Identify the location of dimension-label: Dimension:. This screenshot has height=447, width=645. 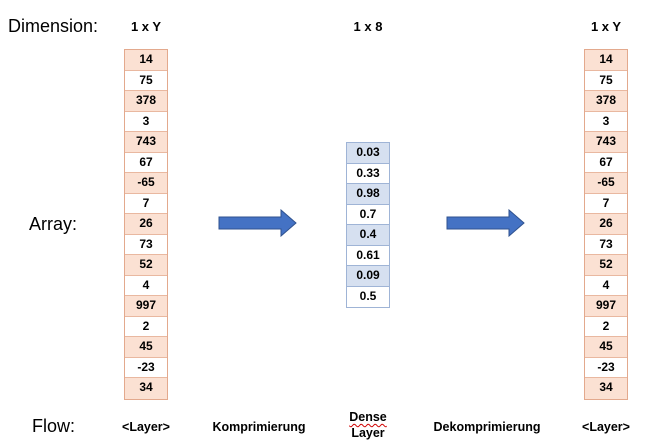
(53, 26).